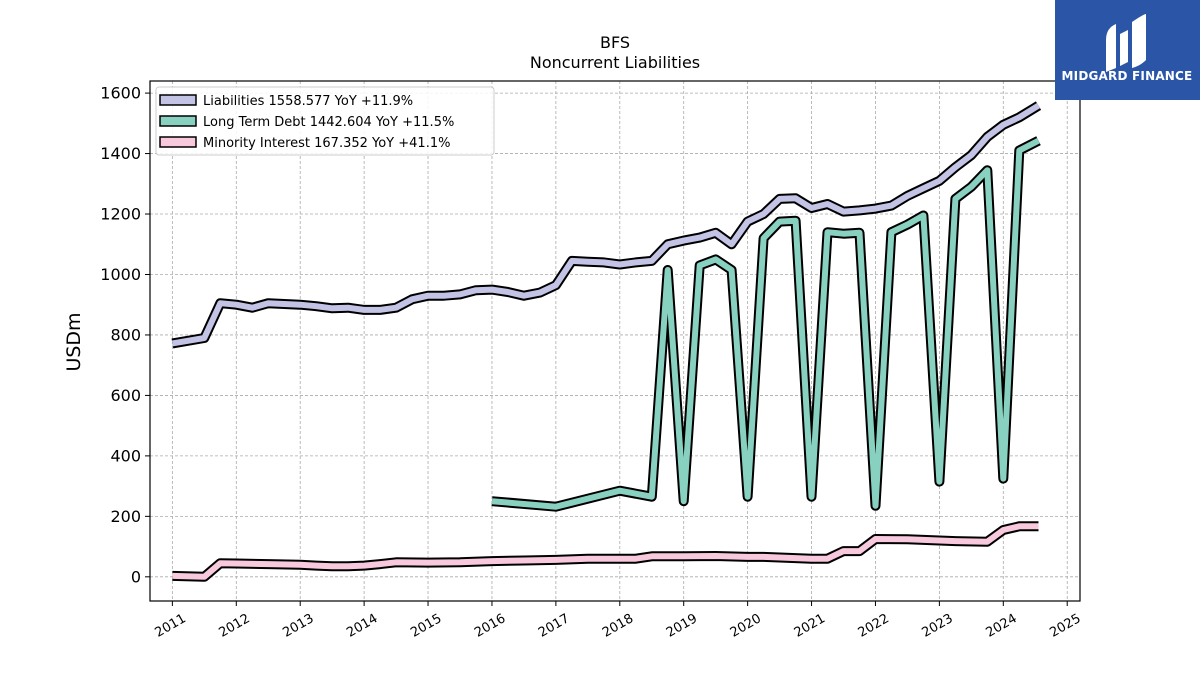 This screenshot has height=675, width=1200. I want to click on chart-title: BFS, so click(615, 42).